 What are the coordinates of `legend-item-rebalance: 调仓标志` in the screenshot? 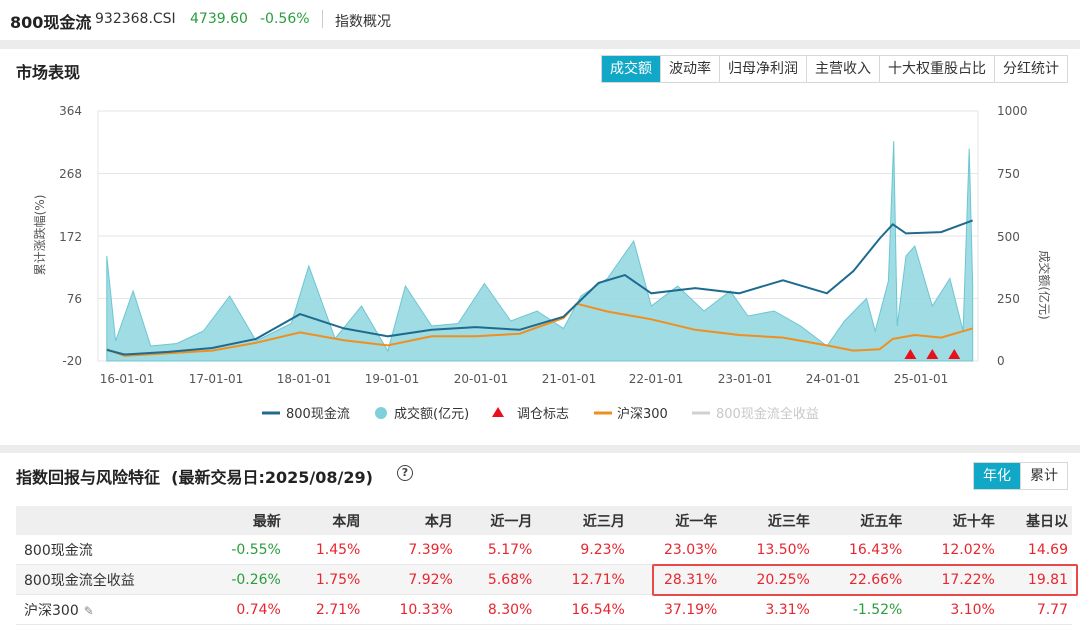 It's located at (530, 414).